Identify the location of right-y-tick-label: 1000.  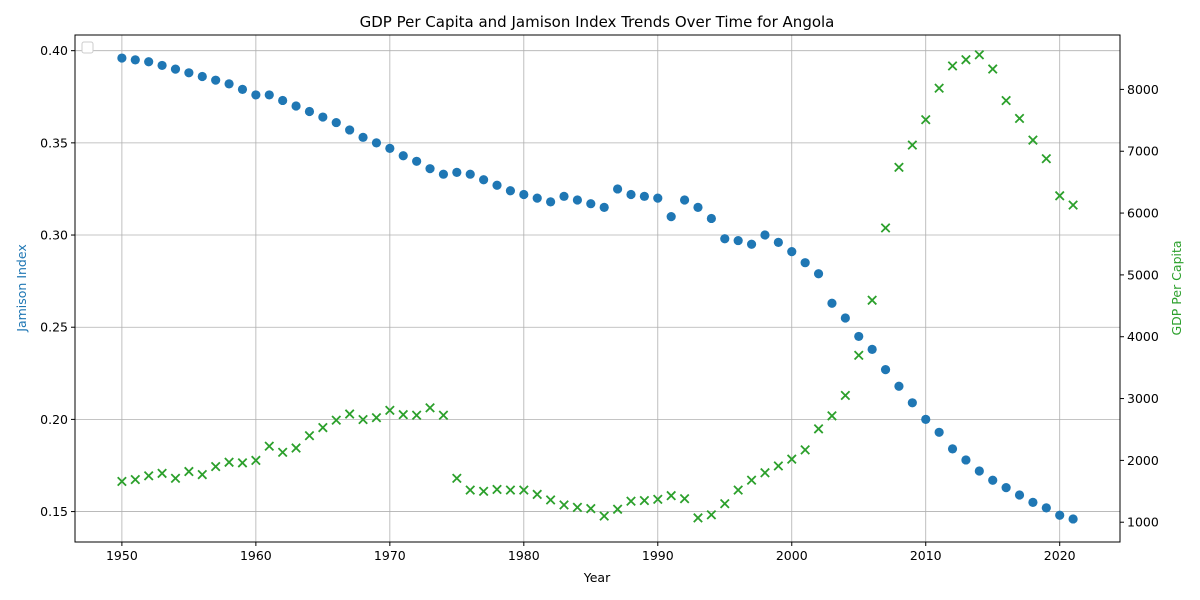
(1143, 522).